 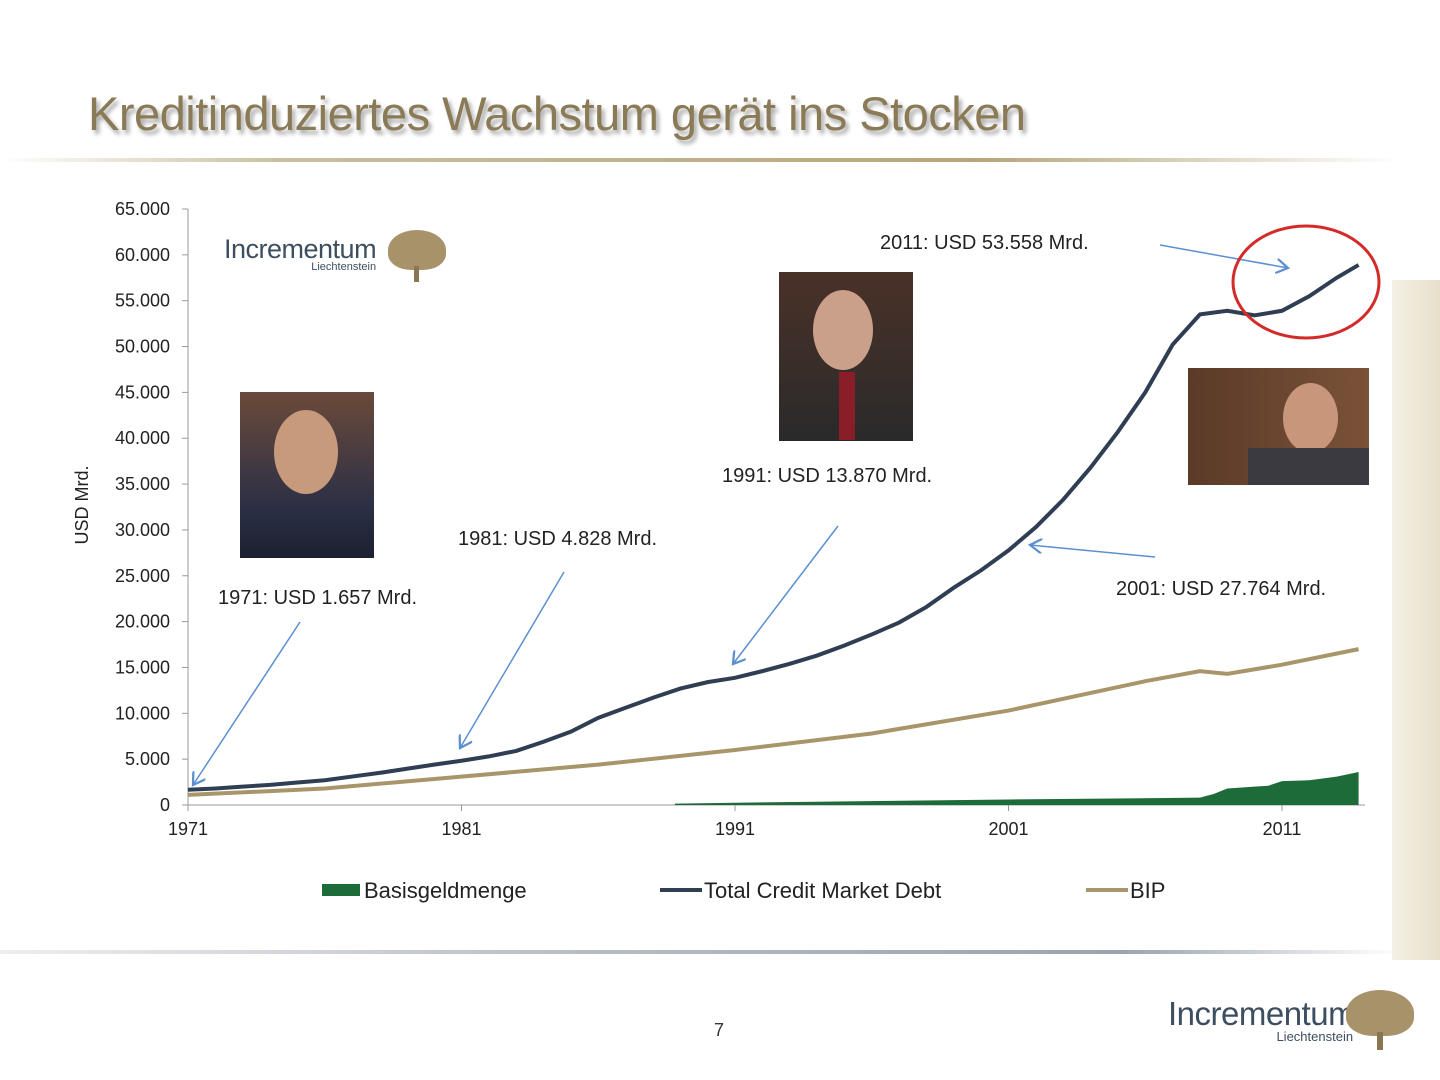 I want to click on y-tick-label: 50.000, so click(x=142, y=347).